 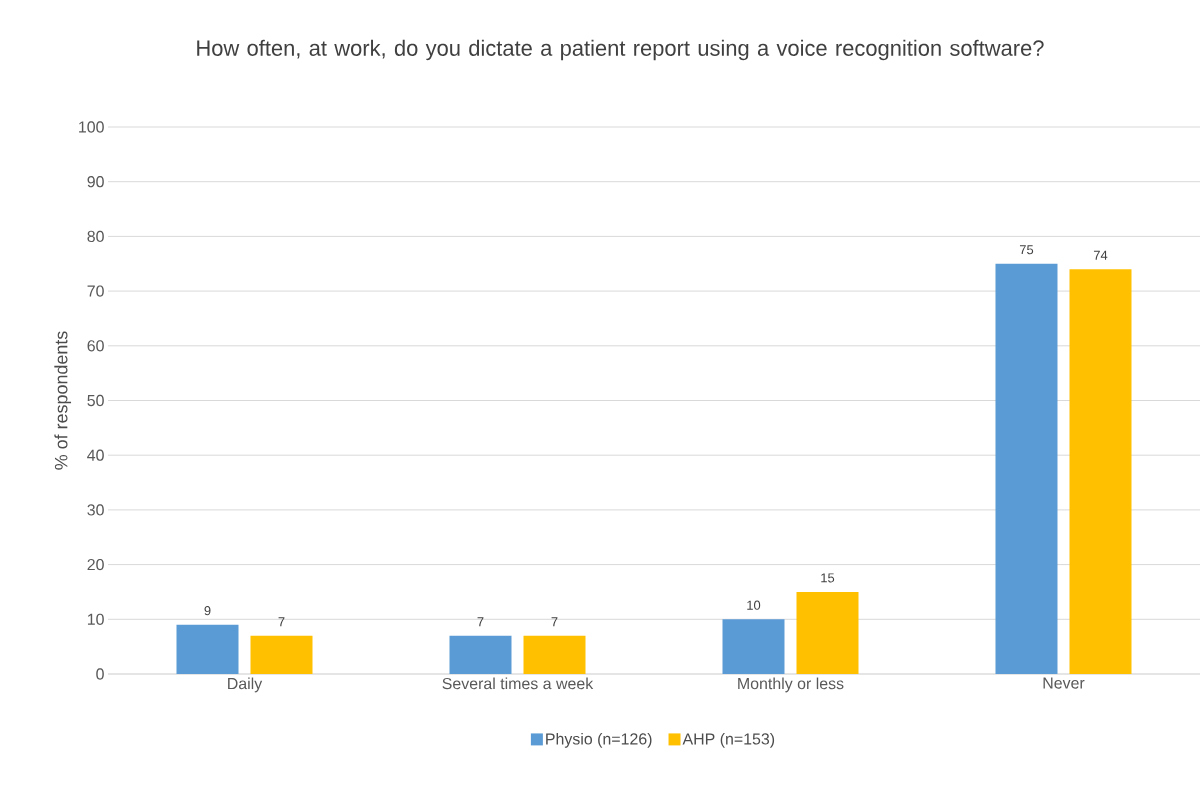 What do you see at coordinates (95, 619) in the screenshot?
I see `y-tick-label: 10` at bounding box center [95, 619].